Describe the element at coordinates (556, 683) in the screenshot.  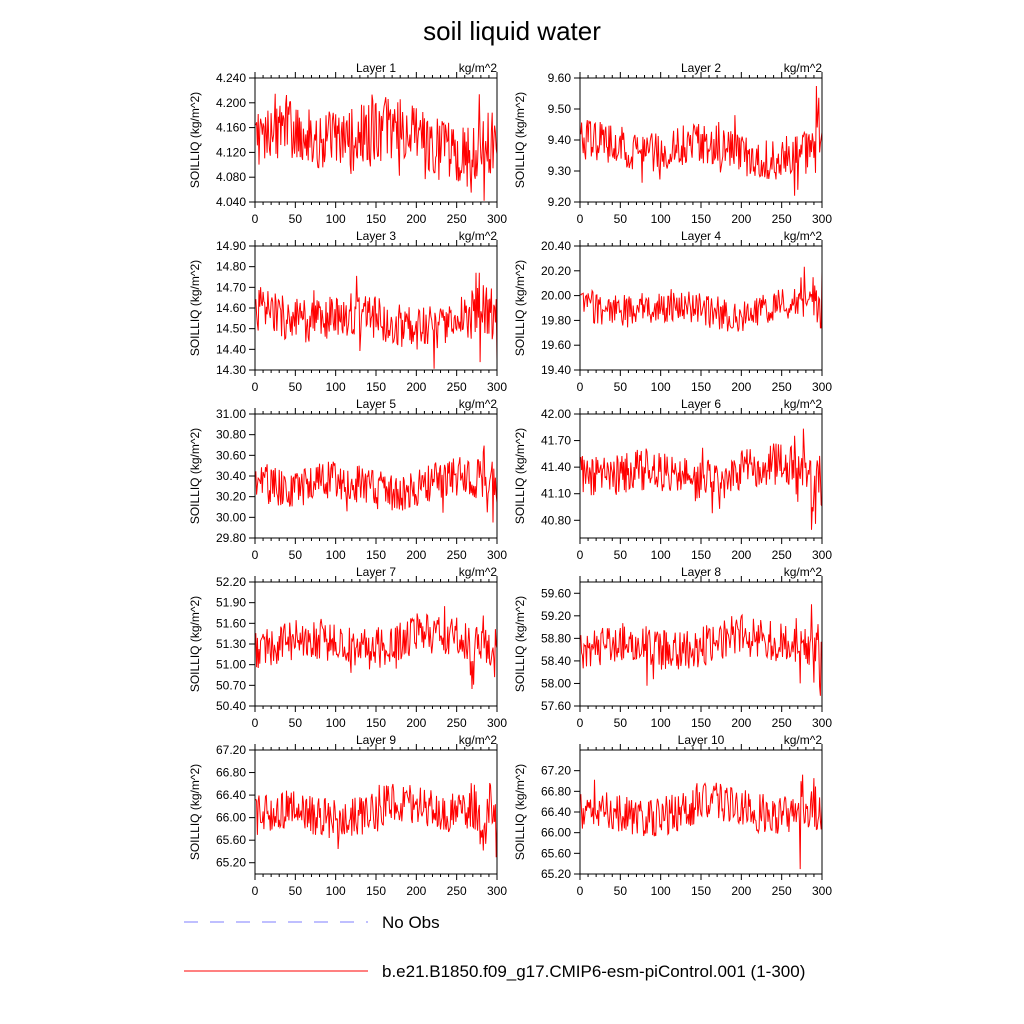
I see `y-tick-label: 58.00` at that location.